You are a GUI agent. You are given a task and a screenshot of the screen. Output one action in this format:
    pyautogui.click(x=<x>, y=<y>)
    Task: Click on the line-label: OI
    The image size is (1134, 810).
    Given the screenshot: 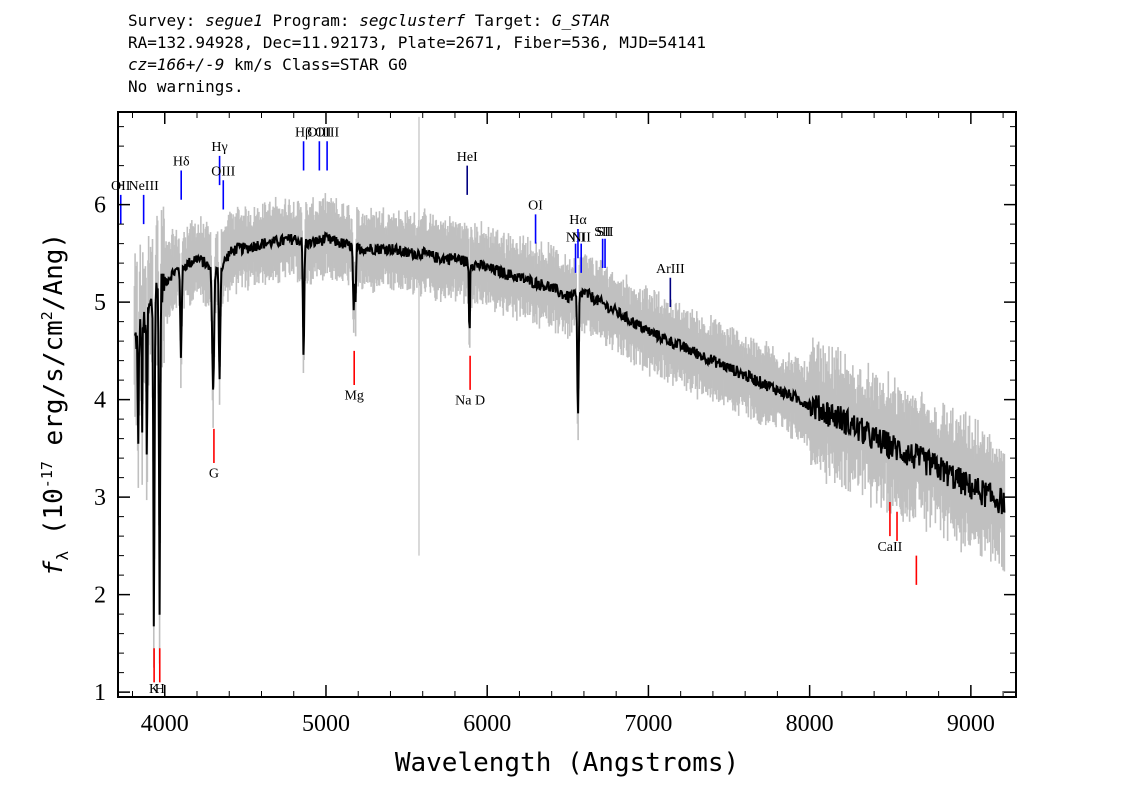 What is the action you would take?
    pyautogui.click(x=535, y=206)
    